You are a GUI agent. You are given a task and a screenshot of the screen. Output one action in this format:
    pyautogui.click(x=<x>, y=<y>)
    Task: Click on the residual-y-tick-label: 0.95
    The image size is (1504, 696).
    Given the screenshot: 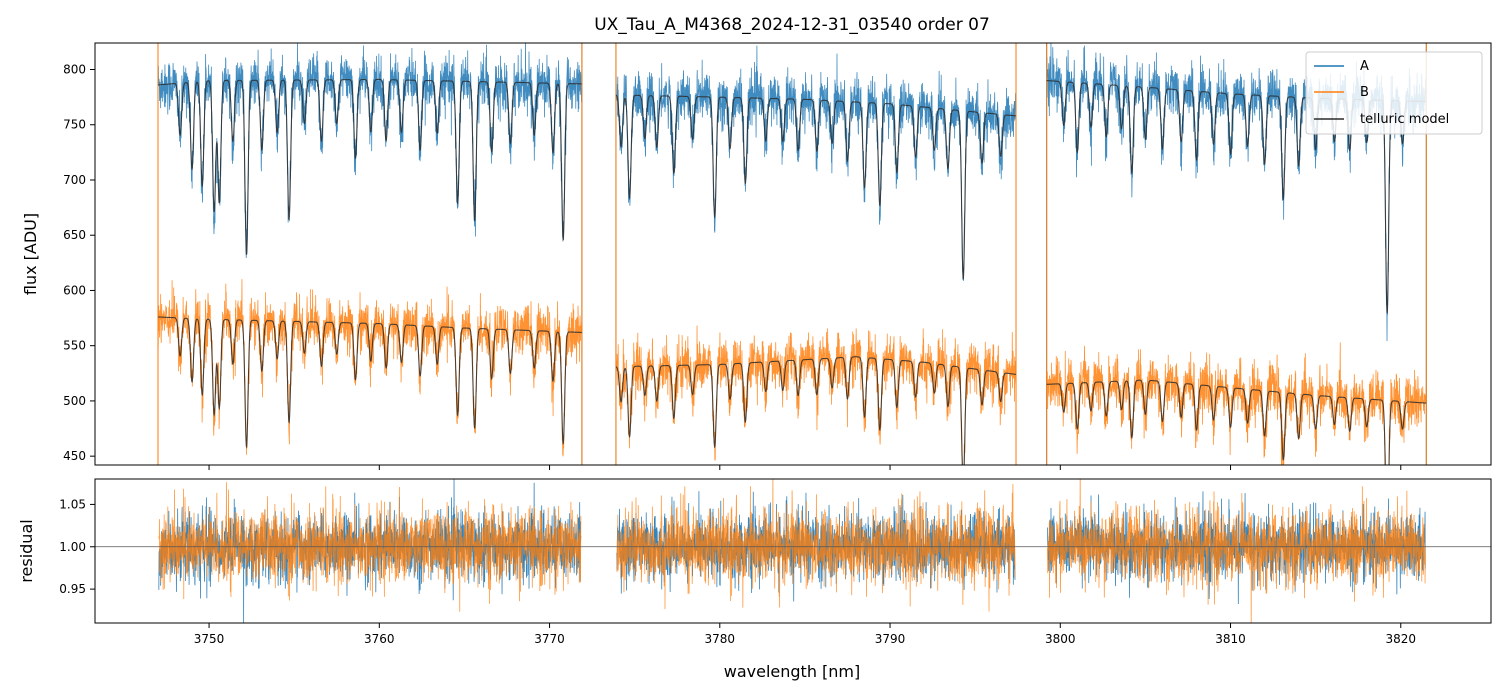 What is the action you would take?
    pyautogui.click(x=72, y=589)
    